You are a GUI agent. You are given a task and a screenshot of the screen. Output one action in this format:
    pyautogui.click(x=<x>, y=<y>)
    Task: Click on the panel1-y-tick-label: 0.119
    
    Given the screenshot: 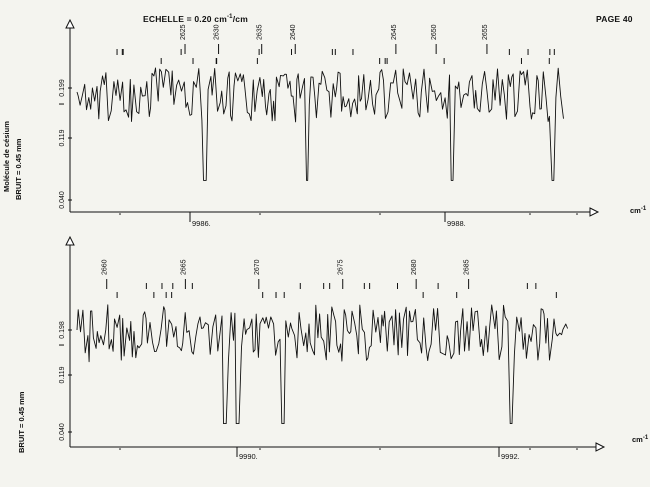 What is the action you would take?
    pyautogui.click(x=62, y=137)
    